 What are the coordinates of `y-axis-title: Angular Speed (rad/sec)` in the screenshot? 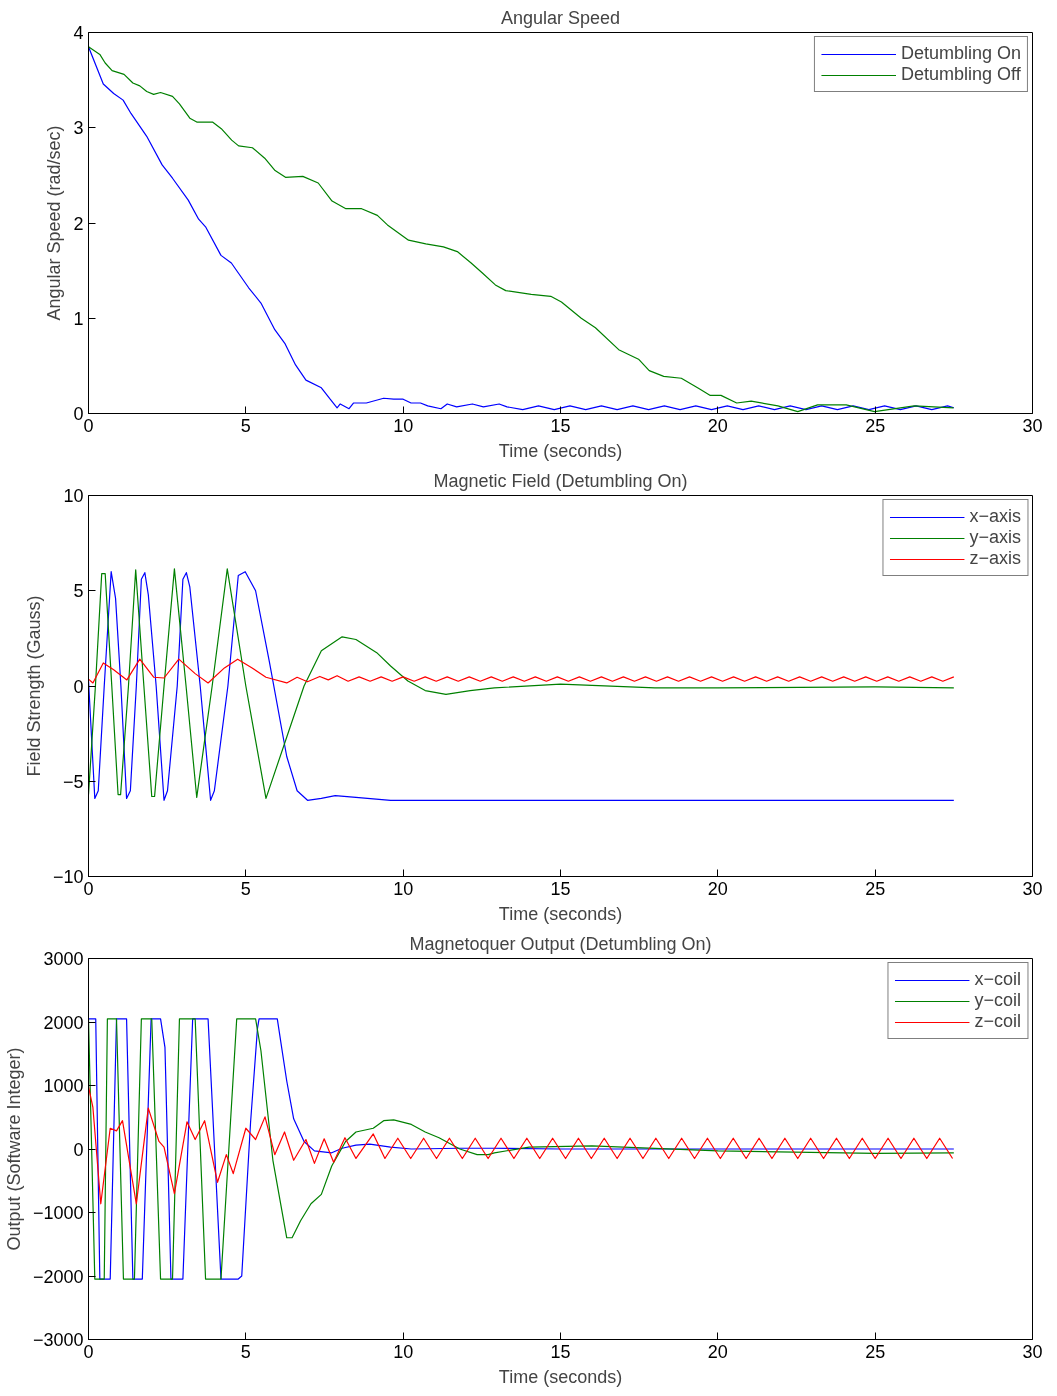 It's located at (54, 223).